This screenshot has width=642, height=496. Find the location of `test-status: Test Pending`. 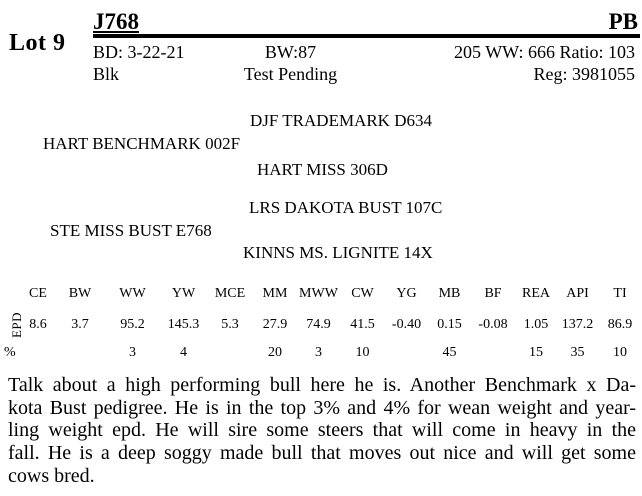

test-status: Test Pending is located at coordinates (290, 74).